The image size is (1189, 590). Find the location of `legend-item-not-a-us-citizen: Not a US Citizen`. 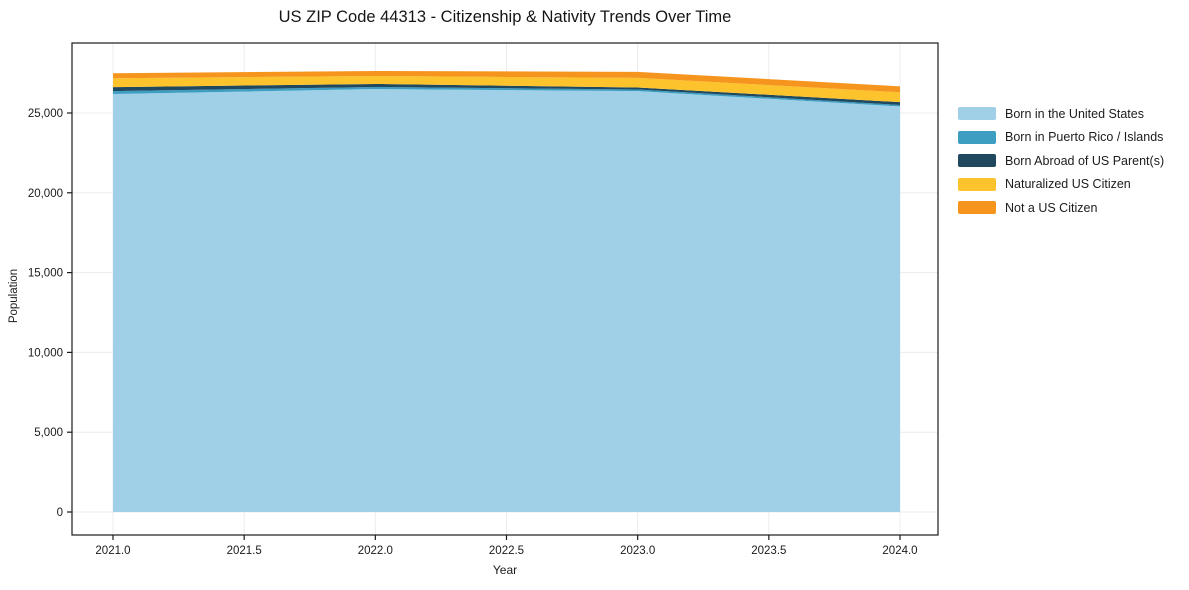

legend-item-not-a-us-citizen: Not a US Citizen is located at coordinates (1061, 208).